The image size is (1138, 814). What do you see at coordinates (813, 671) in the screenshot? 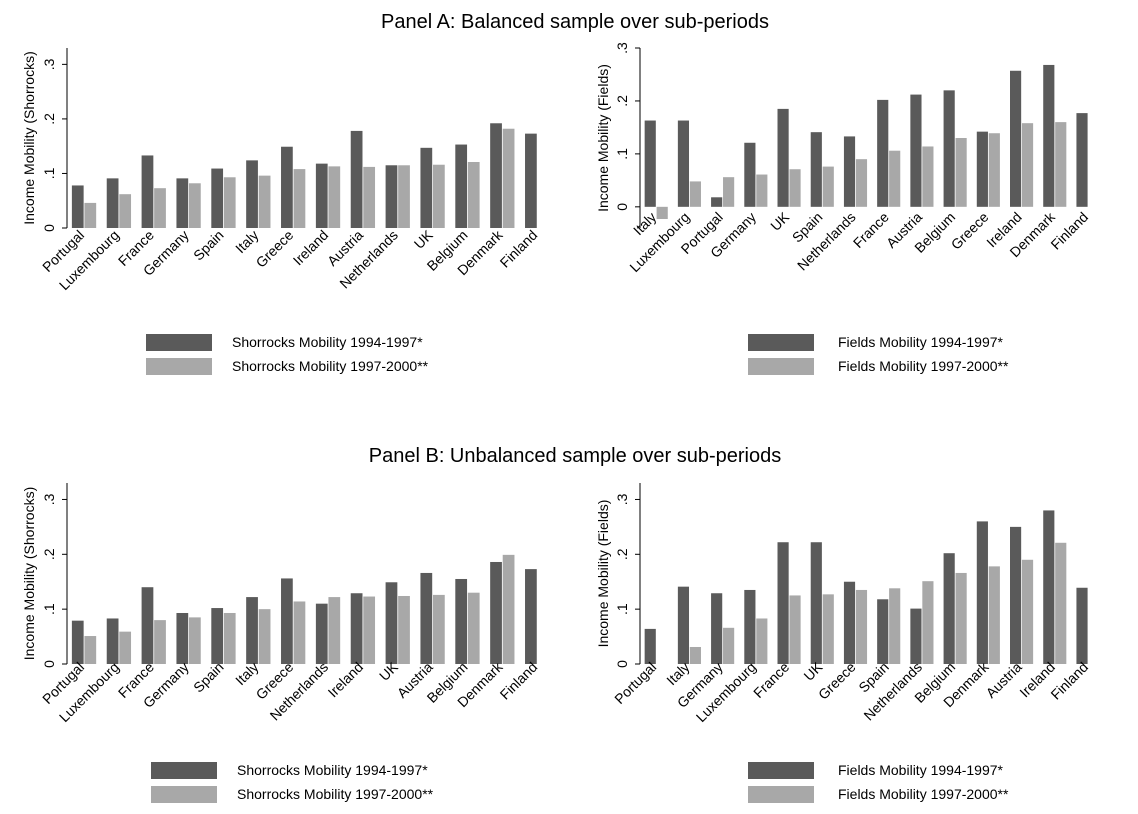
I see `x-tick-label: UK` at bounding box center [813, 671].